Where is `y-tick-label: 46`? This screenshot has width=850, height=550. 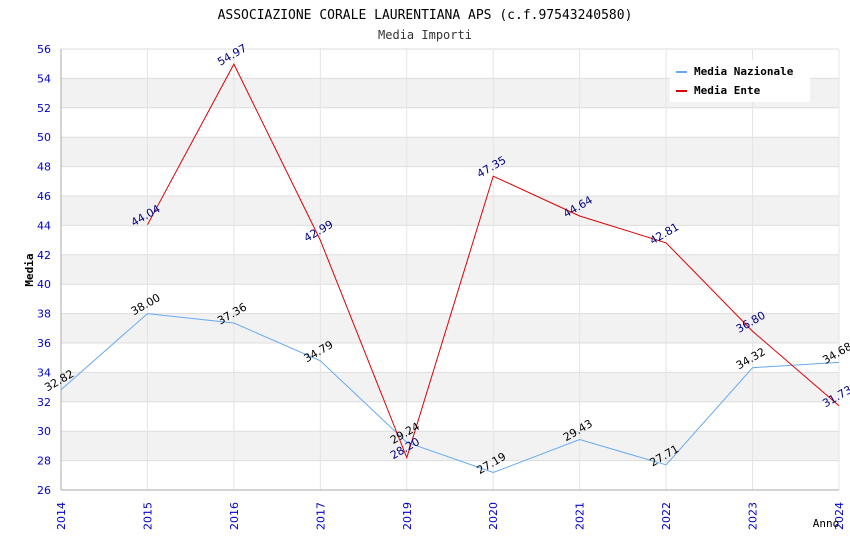
y-tick-label: 46 is located at coordinates (44, 196).